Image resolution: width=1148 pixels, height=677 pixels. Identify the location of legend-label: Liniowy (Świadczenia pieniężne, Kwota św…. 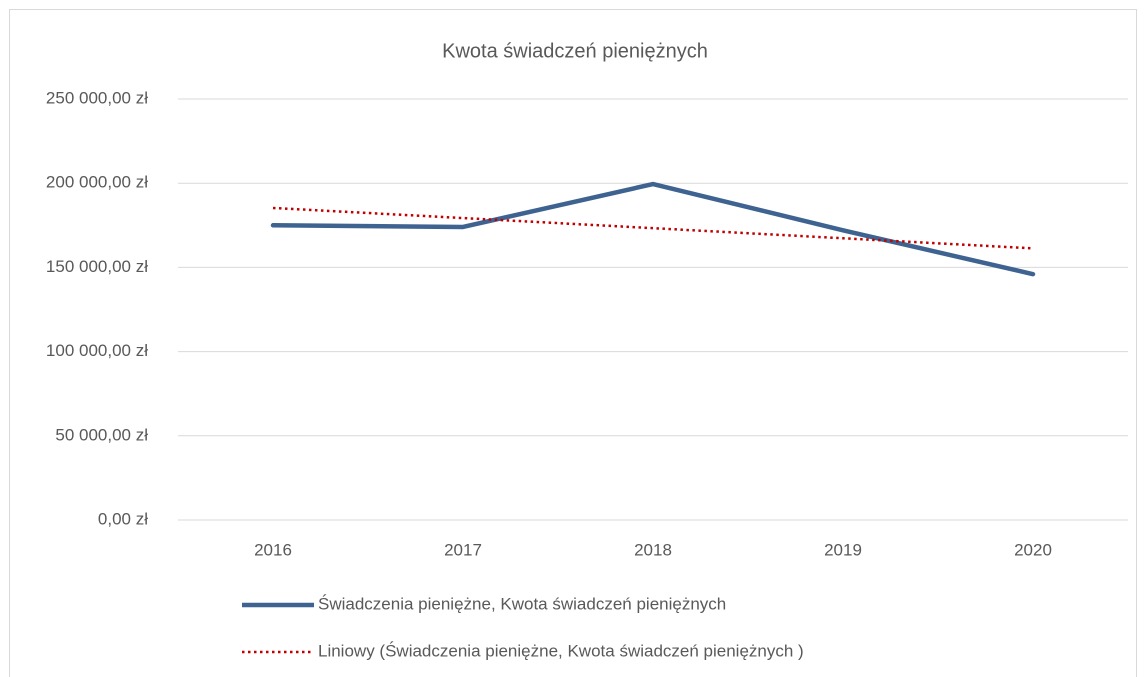
(561, 650).